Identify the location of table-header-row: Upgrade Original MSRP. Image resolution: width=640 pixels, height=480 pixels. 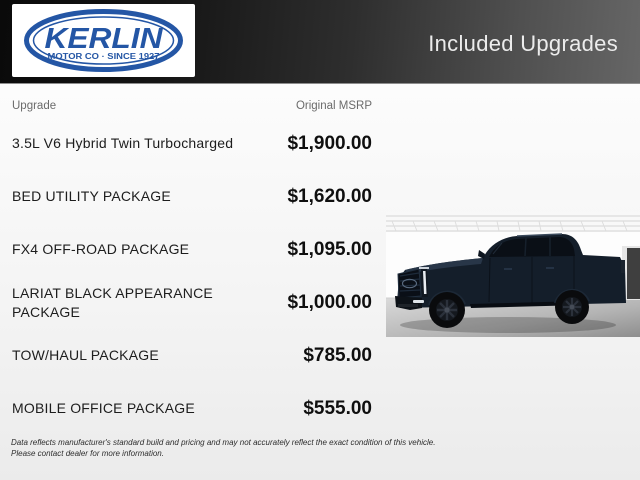
(192, 105).